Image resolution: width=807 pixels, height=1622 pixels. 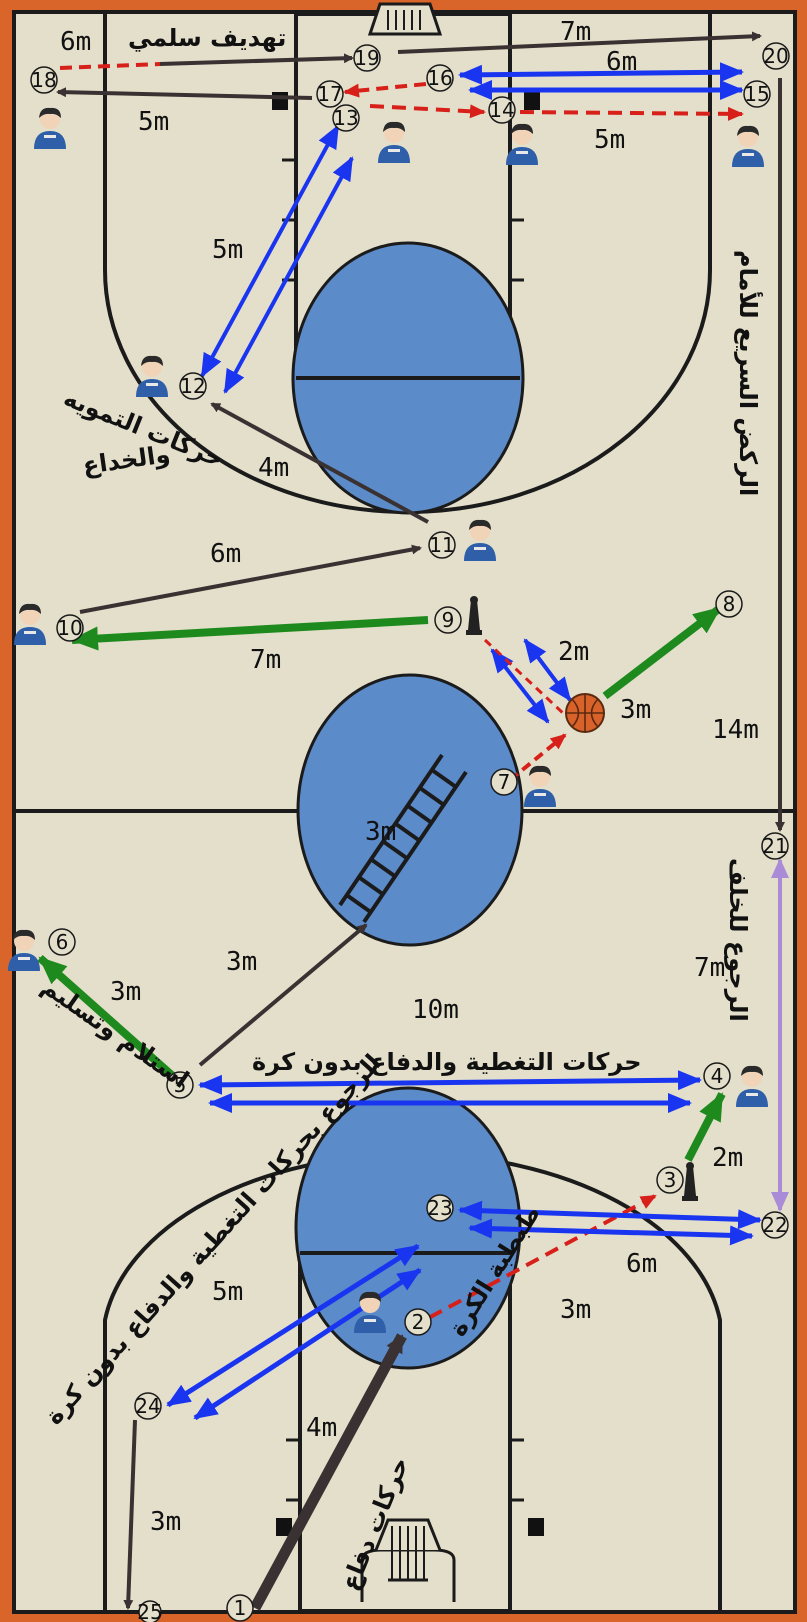 What do you see at coordinates (405, 1470) in the screenshot?
I see `lane-hashes-bottom` at bounding box center [405, 1470].